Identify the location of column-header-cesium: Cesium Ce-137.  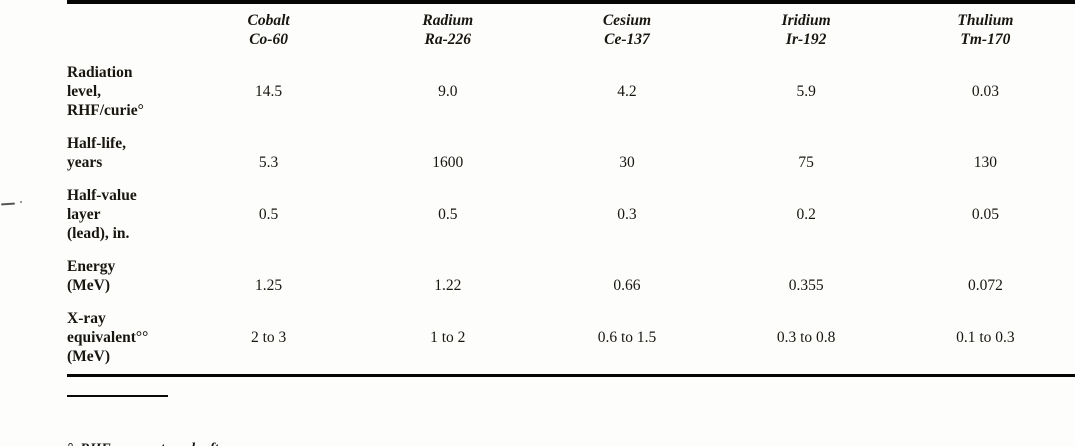
(626, 27).